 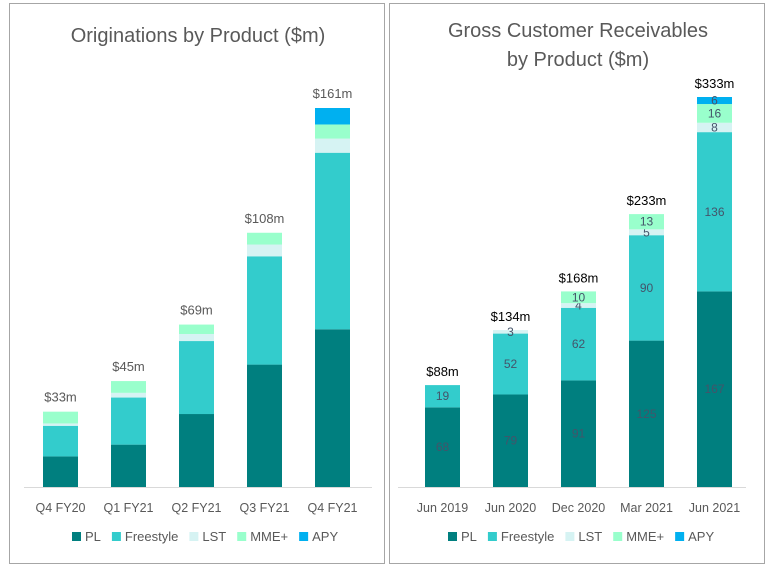 I want to click on bar-stack-mar-2021: 125 90 513 $233m, so click(x=647, y=340).